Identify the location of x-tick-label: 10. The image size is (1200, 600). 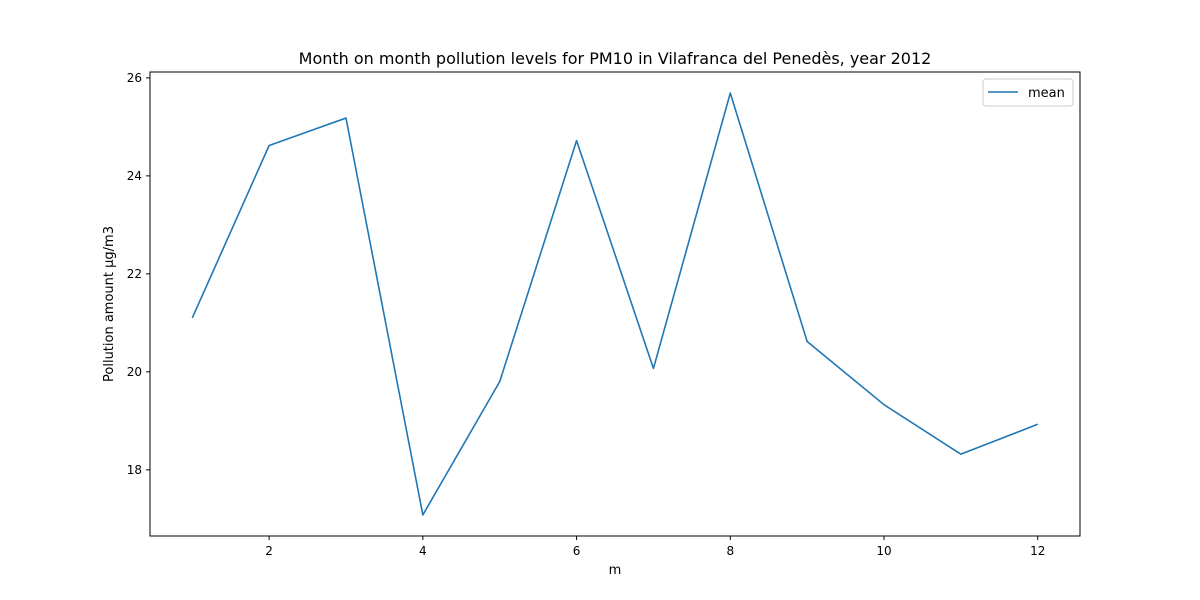
(883, 551).